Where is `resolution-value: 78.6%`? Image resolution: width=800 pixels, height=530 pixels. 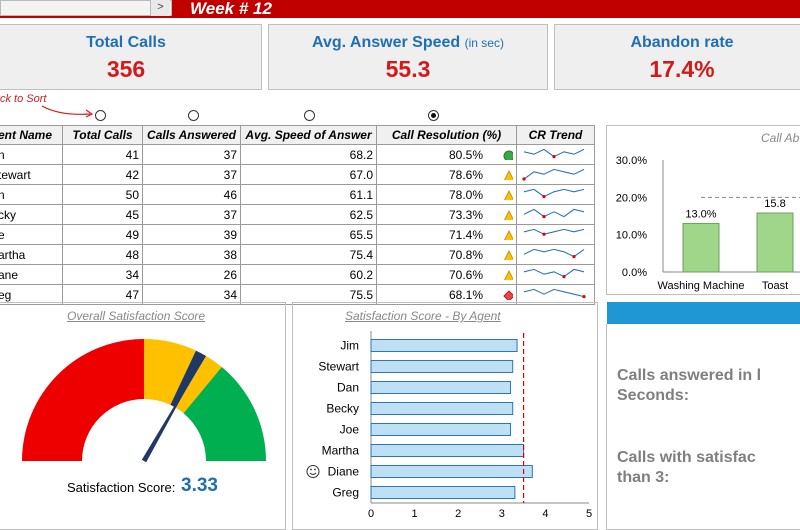
resolution-value: 78.6% is located at coordinates (465, 174).